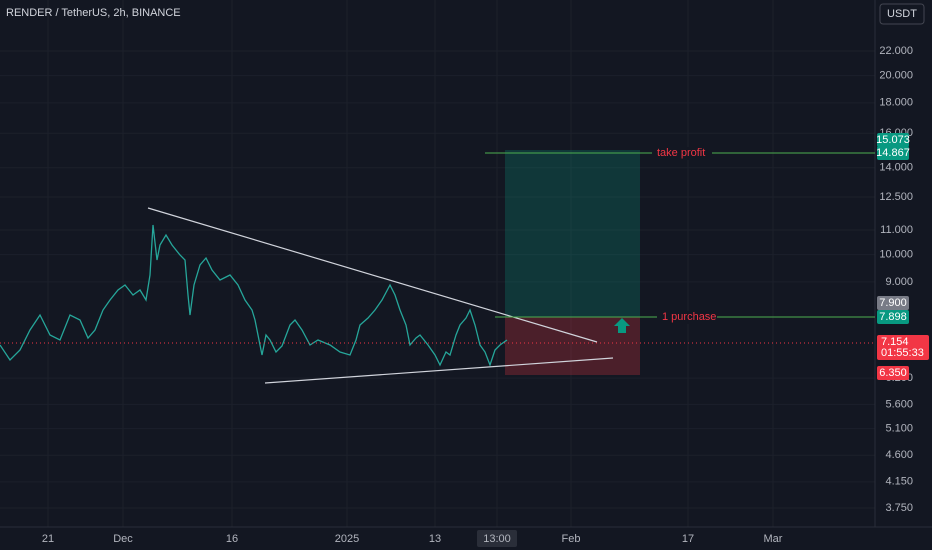 The height and width of the screenshot is (550, 932). What do you see at coordinates (899, 482) in the screenshot?
I see `price-label: 4.150` at bounding box center [899, 482].